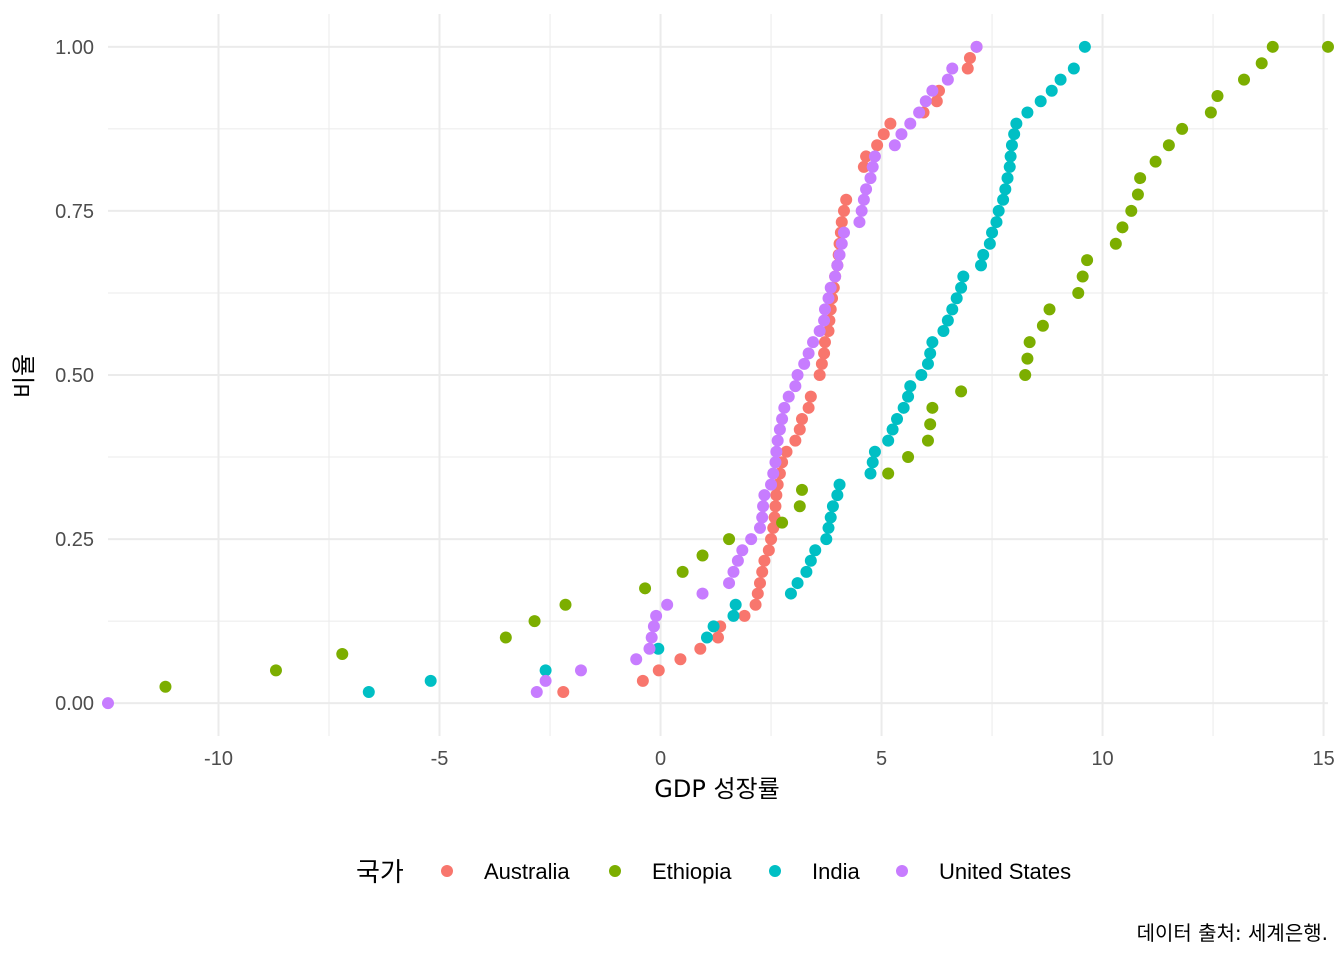 The image size is (1344, 960). Describe the element at coordinates (692, 871) in the screenshot. I see `legend-label-ethiopia: Ethiopia` at that location.